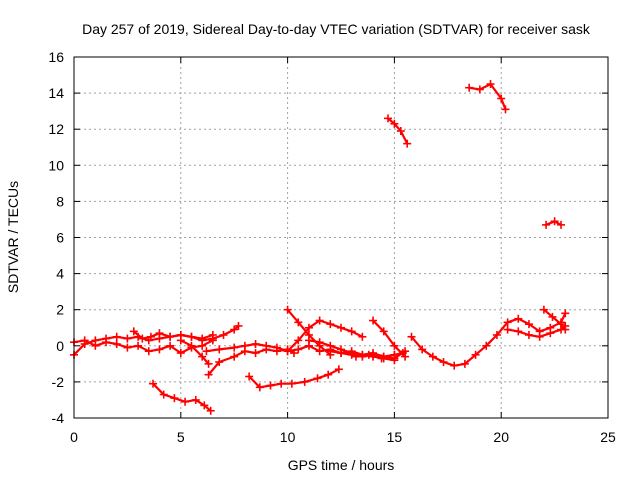  What do you see at coordinates (58, 382) in the screenshot?
I see `y-tick-label: -2` at bounding box center [58, 382].